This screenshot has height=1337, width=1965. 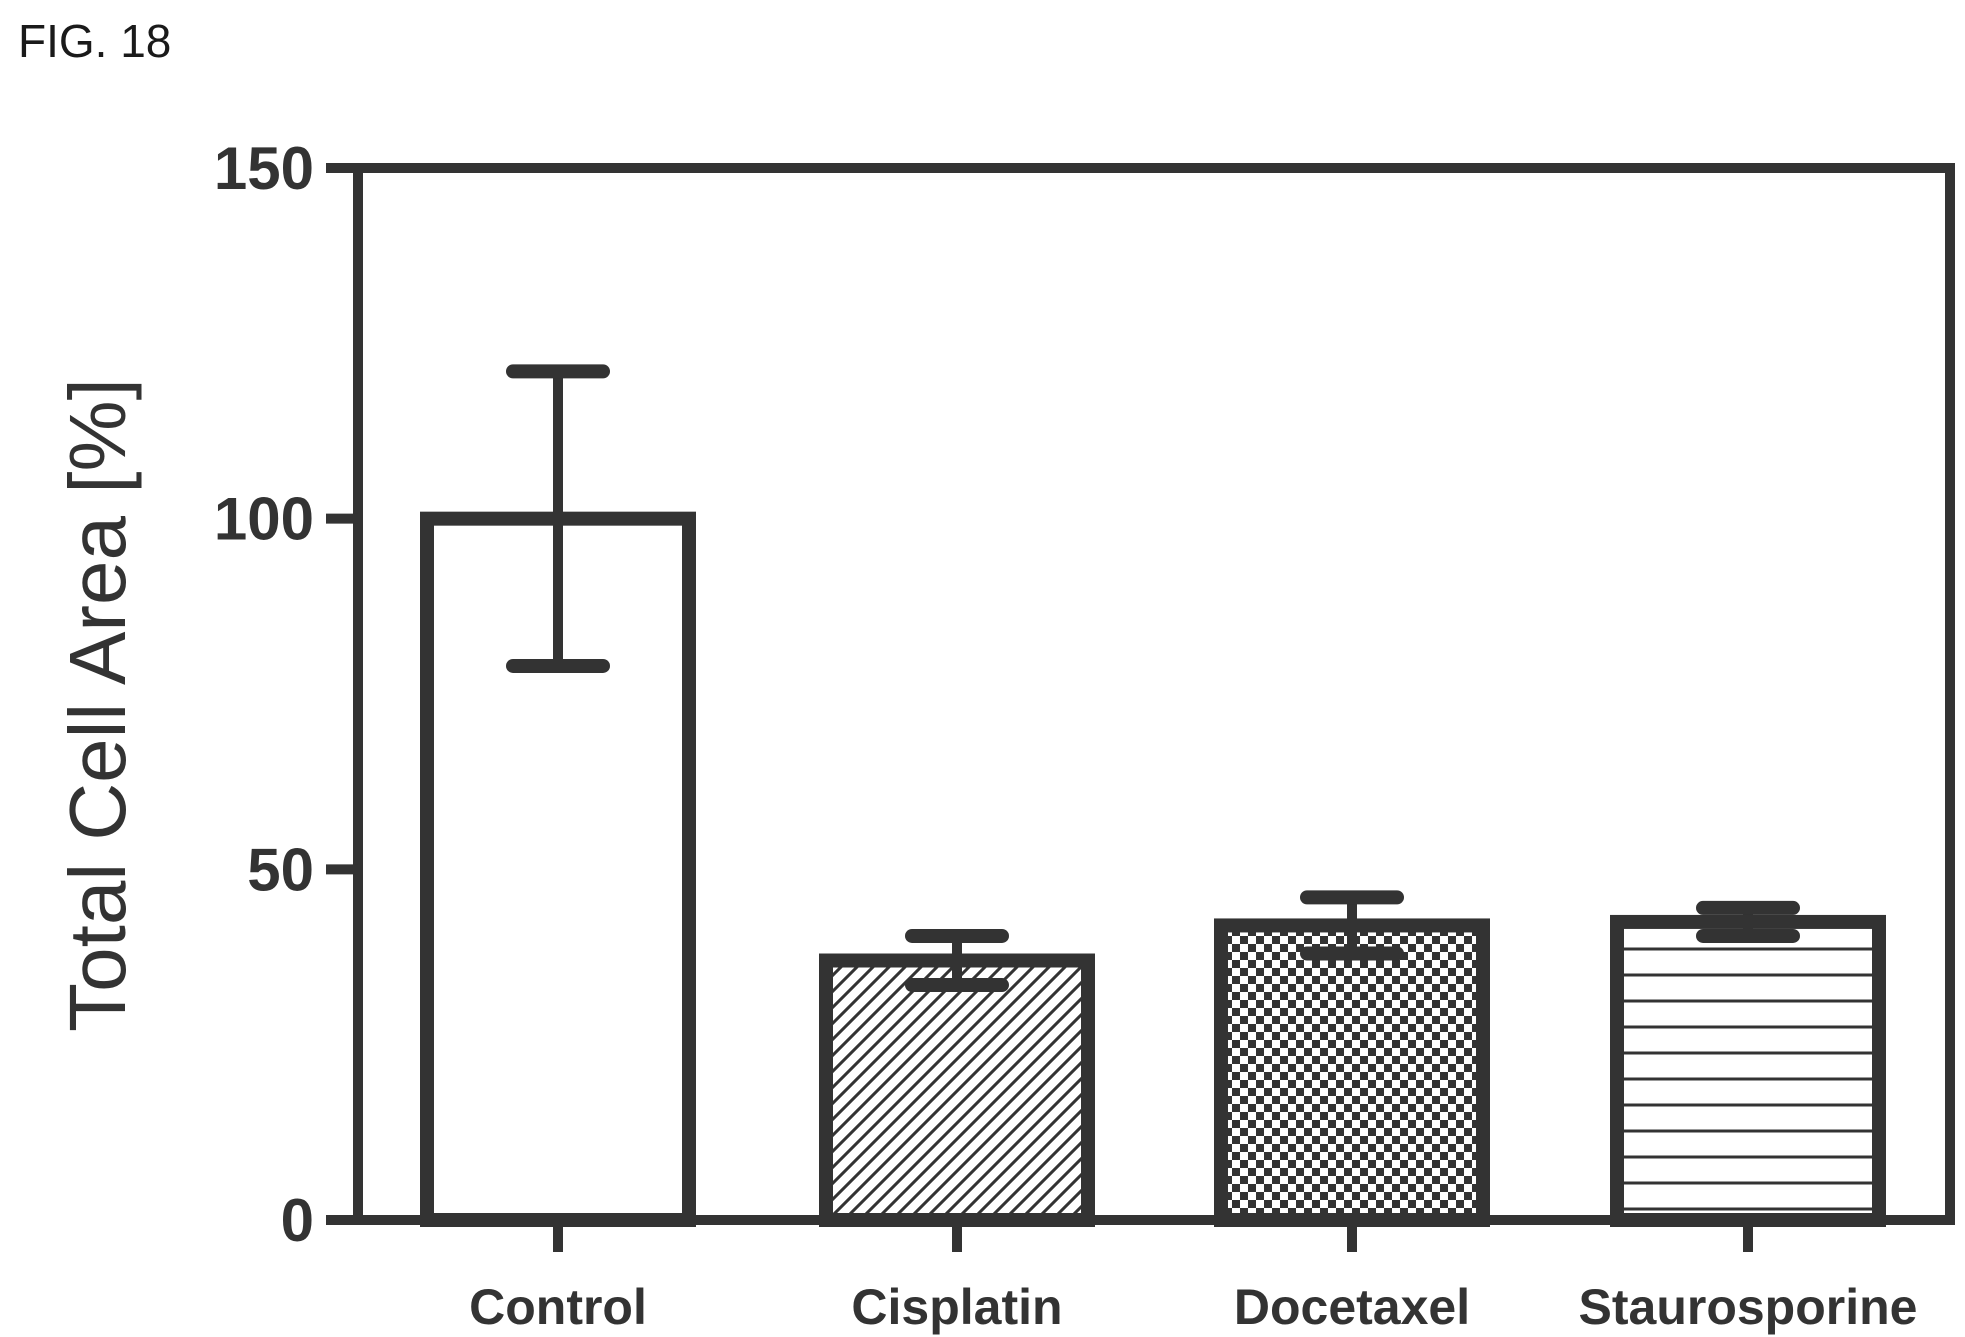 I want to click on figure-label: FIG. 18, so click(x=95, y=41).